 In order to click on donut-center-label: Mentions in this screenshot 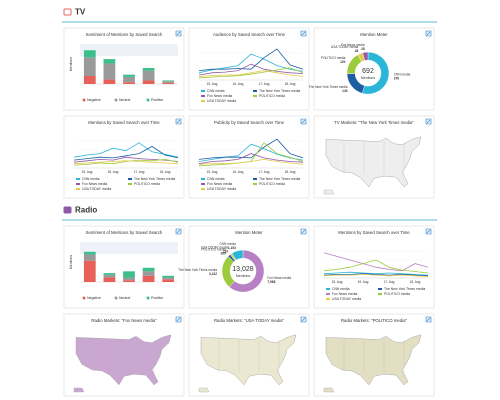, I will do `click(368, 78)`.